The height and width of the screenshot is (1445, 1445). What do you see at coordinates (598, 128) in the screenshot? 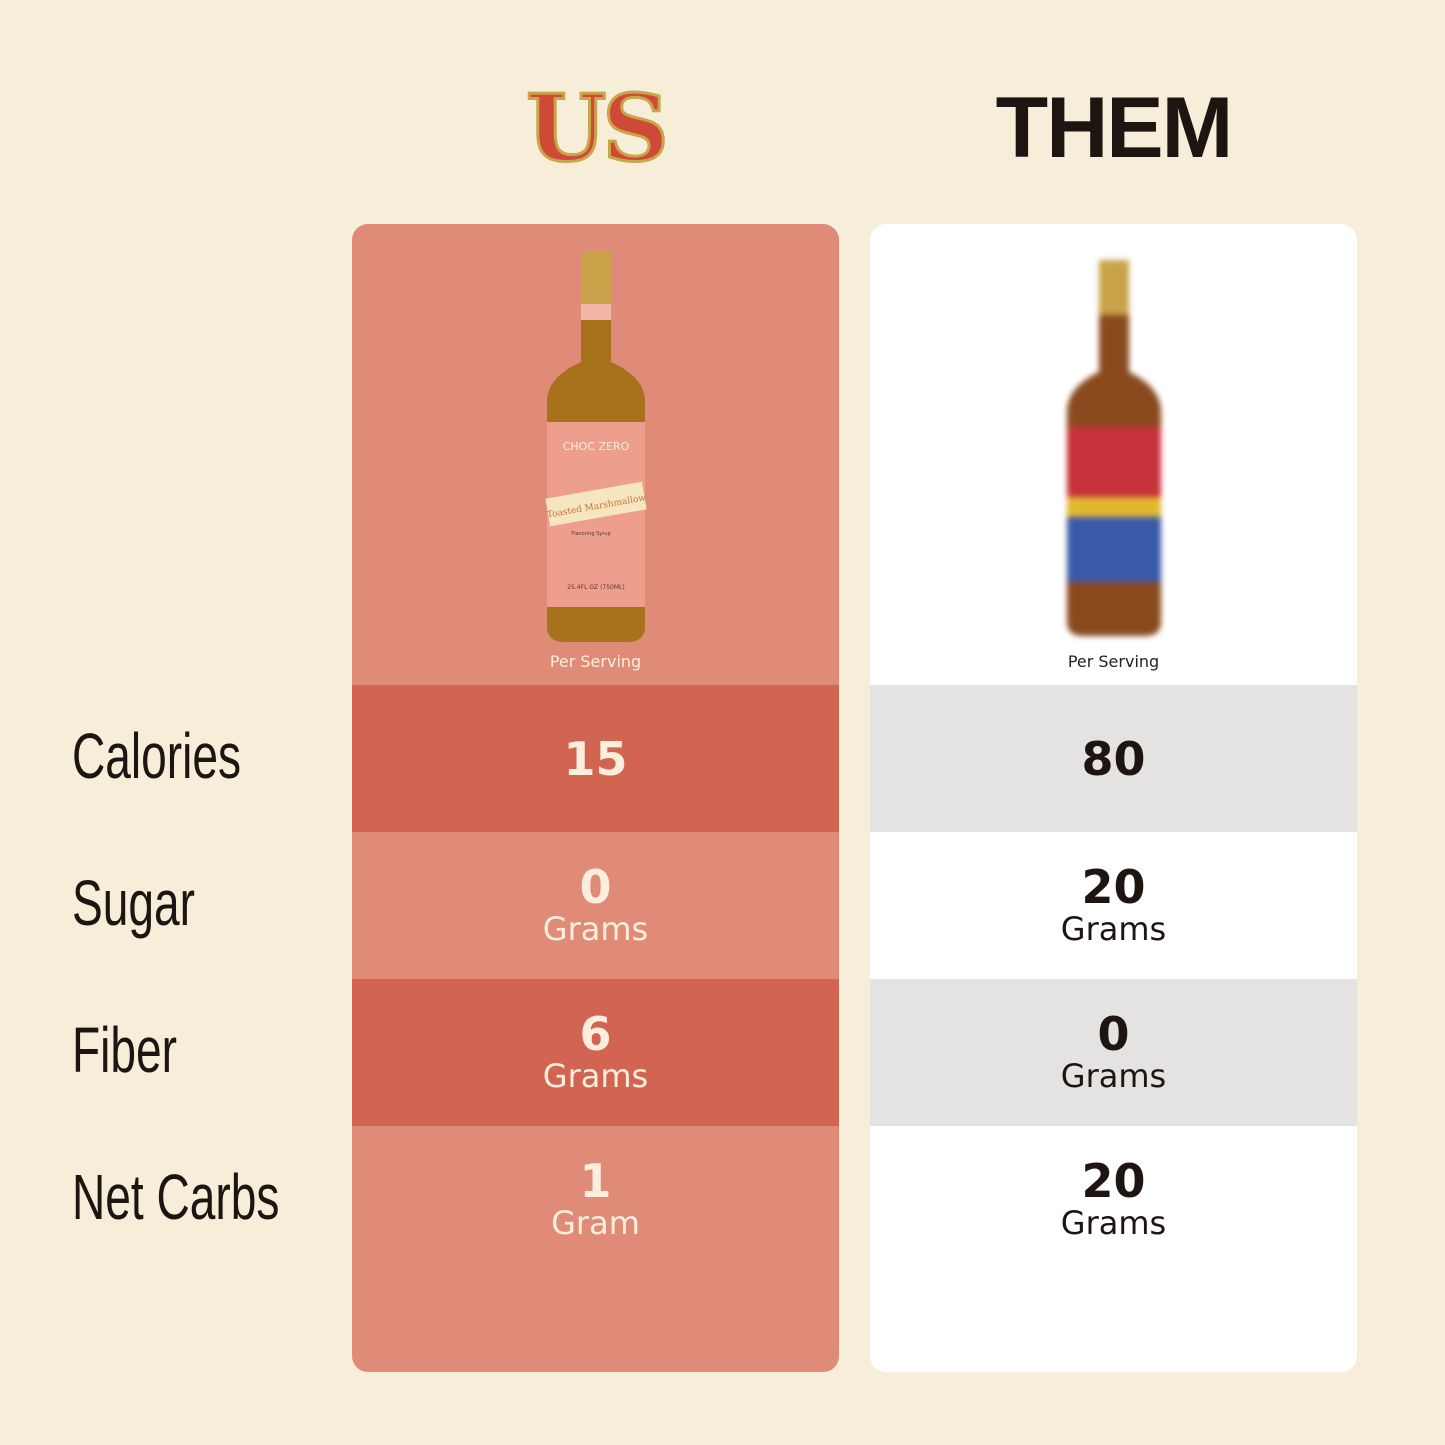
I see `us-logo: US` at bounding box center [598, 128].